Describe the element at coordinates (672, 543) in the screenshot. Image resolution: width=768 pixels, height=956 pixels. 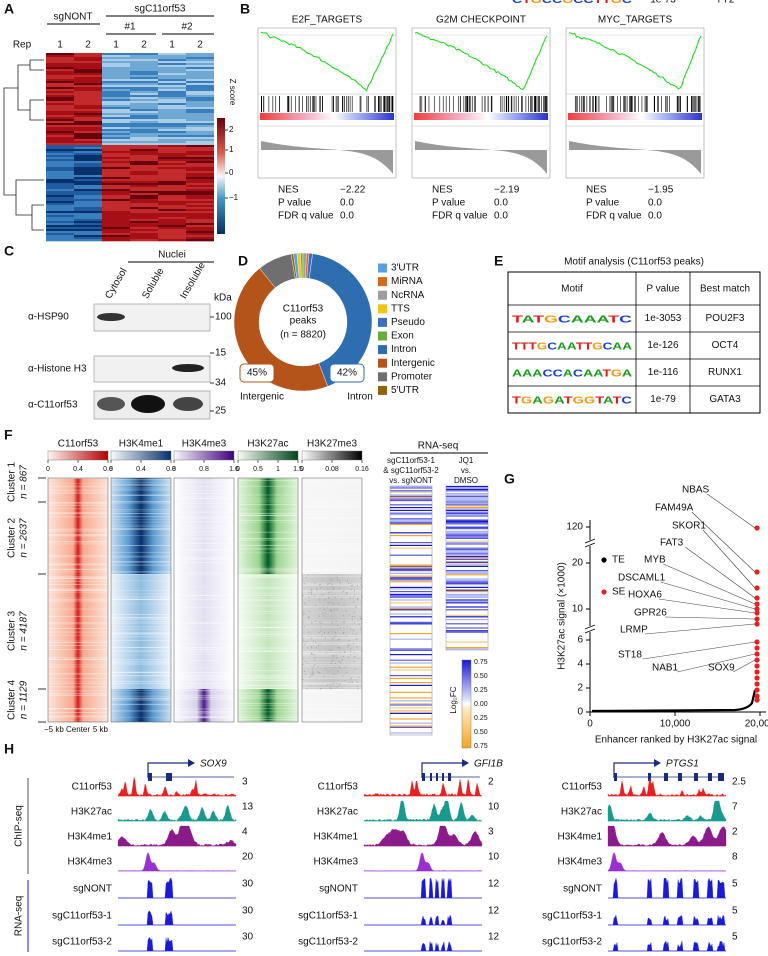
I see `gene-label: FAT3` at that location.